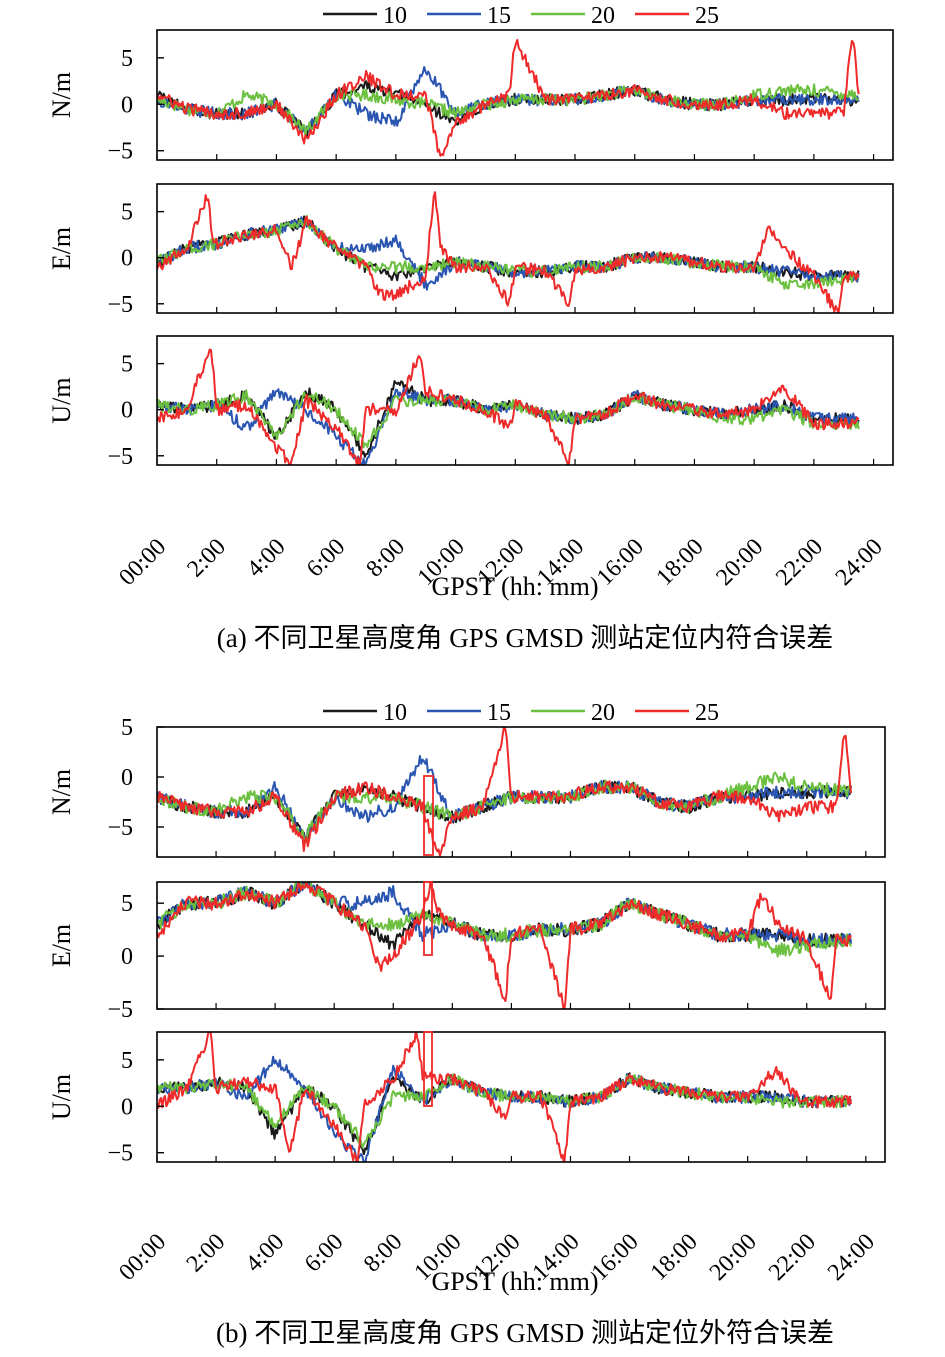 Image resolution: width=945 pixels, height=1357 pixels. What do you see at coordinates (521, 16) in the screenshot?
I see `legend-a: 10 15 20 25` at bounding box center [521, 16].